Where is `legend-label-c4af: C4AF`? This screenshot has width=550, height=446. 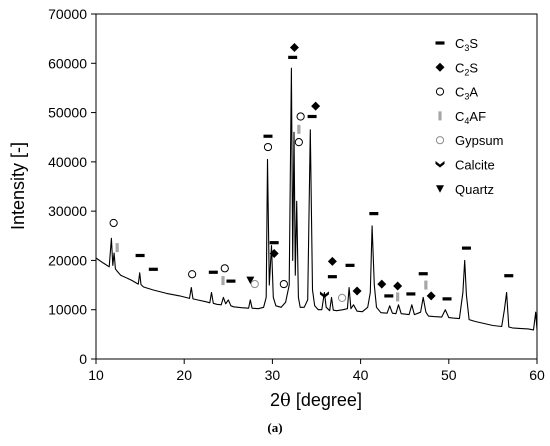
legend-label-c4af: C4AF is located at coordinates (470, 117).